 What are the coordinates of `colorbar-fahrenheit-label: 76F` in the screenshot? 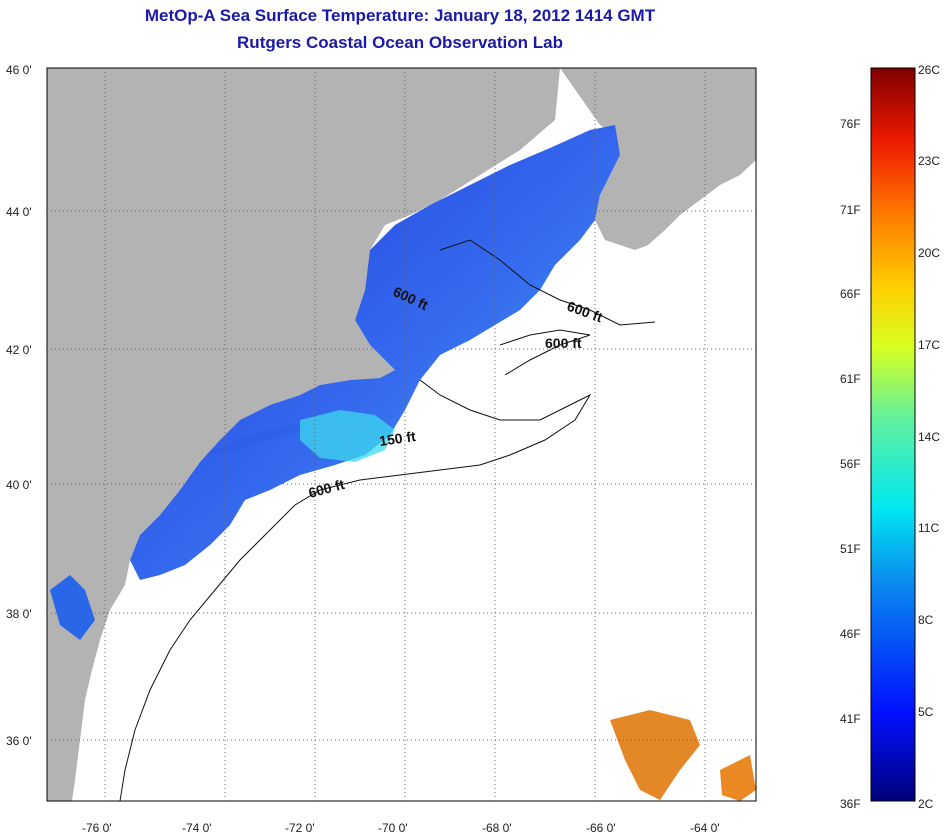 It's located at (850, 124).